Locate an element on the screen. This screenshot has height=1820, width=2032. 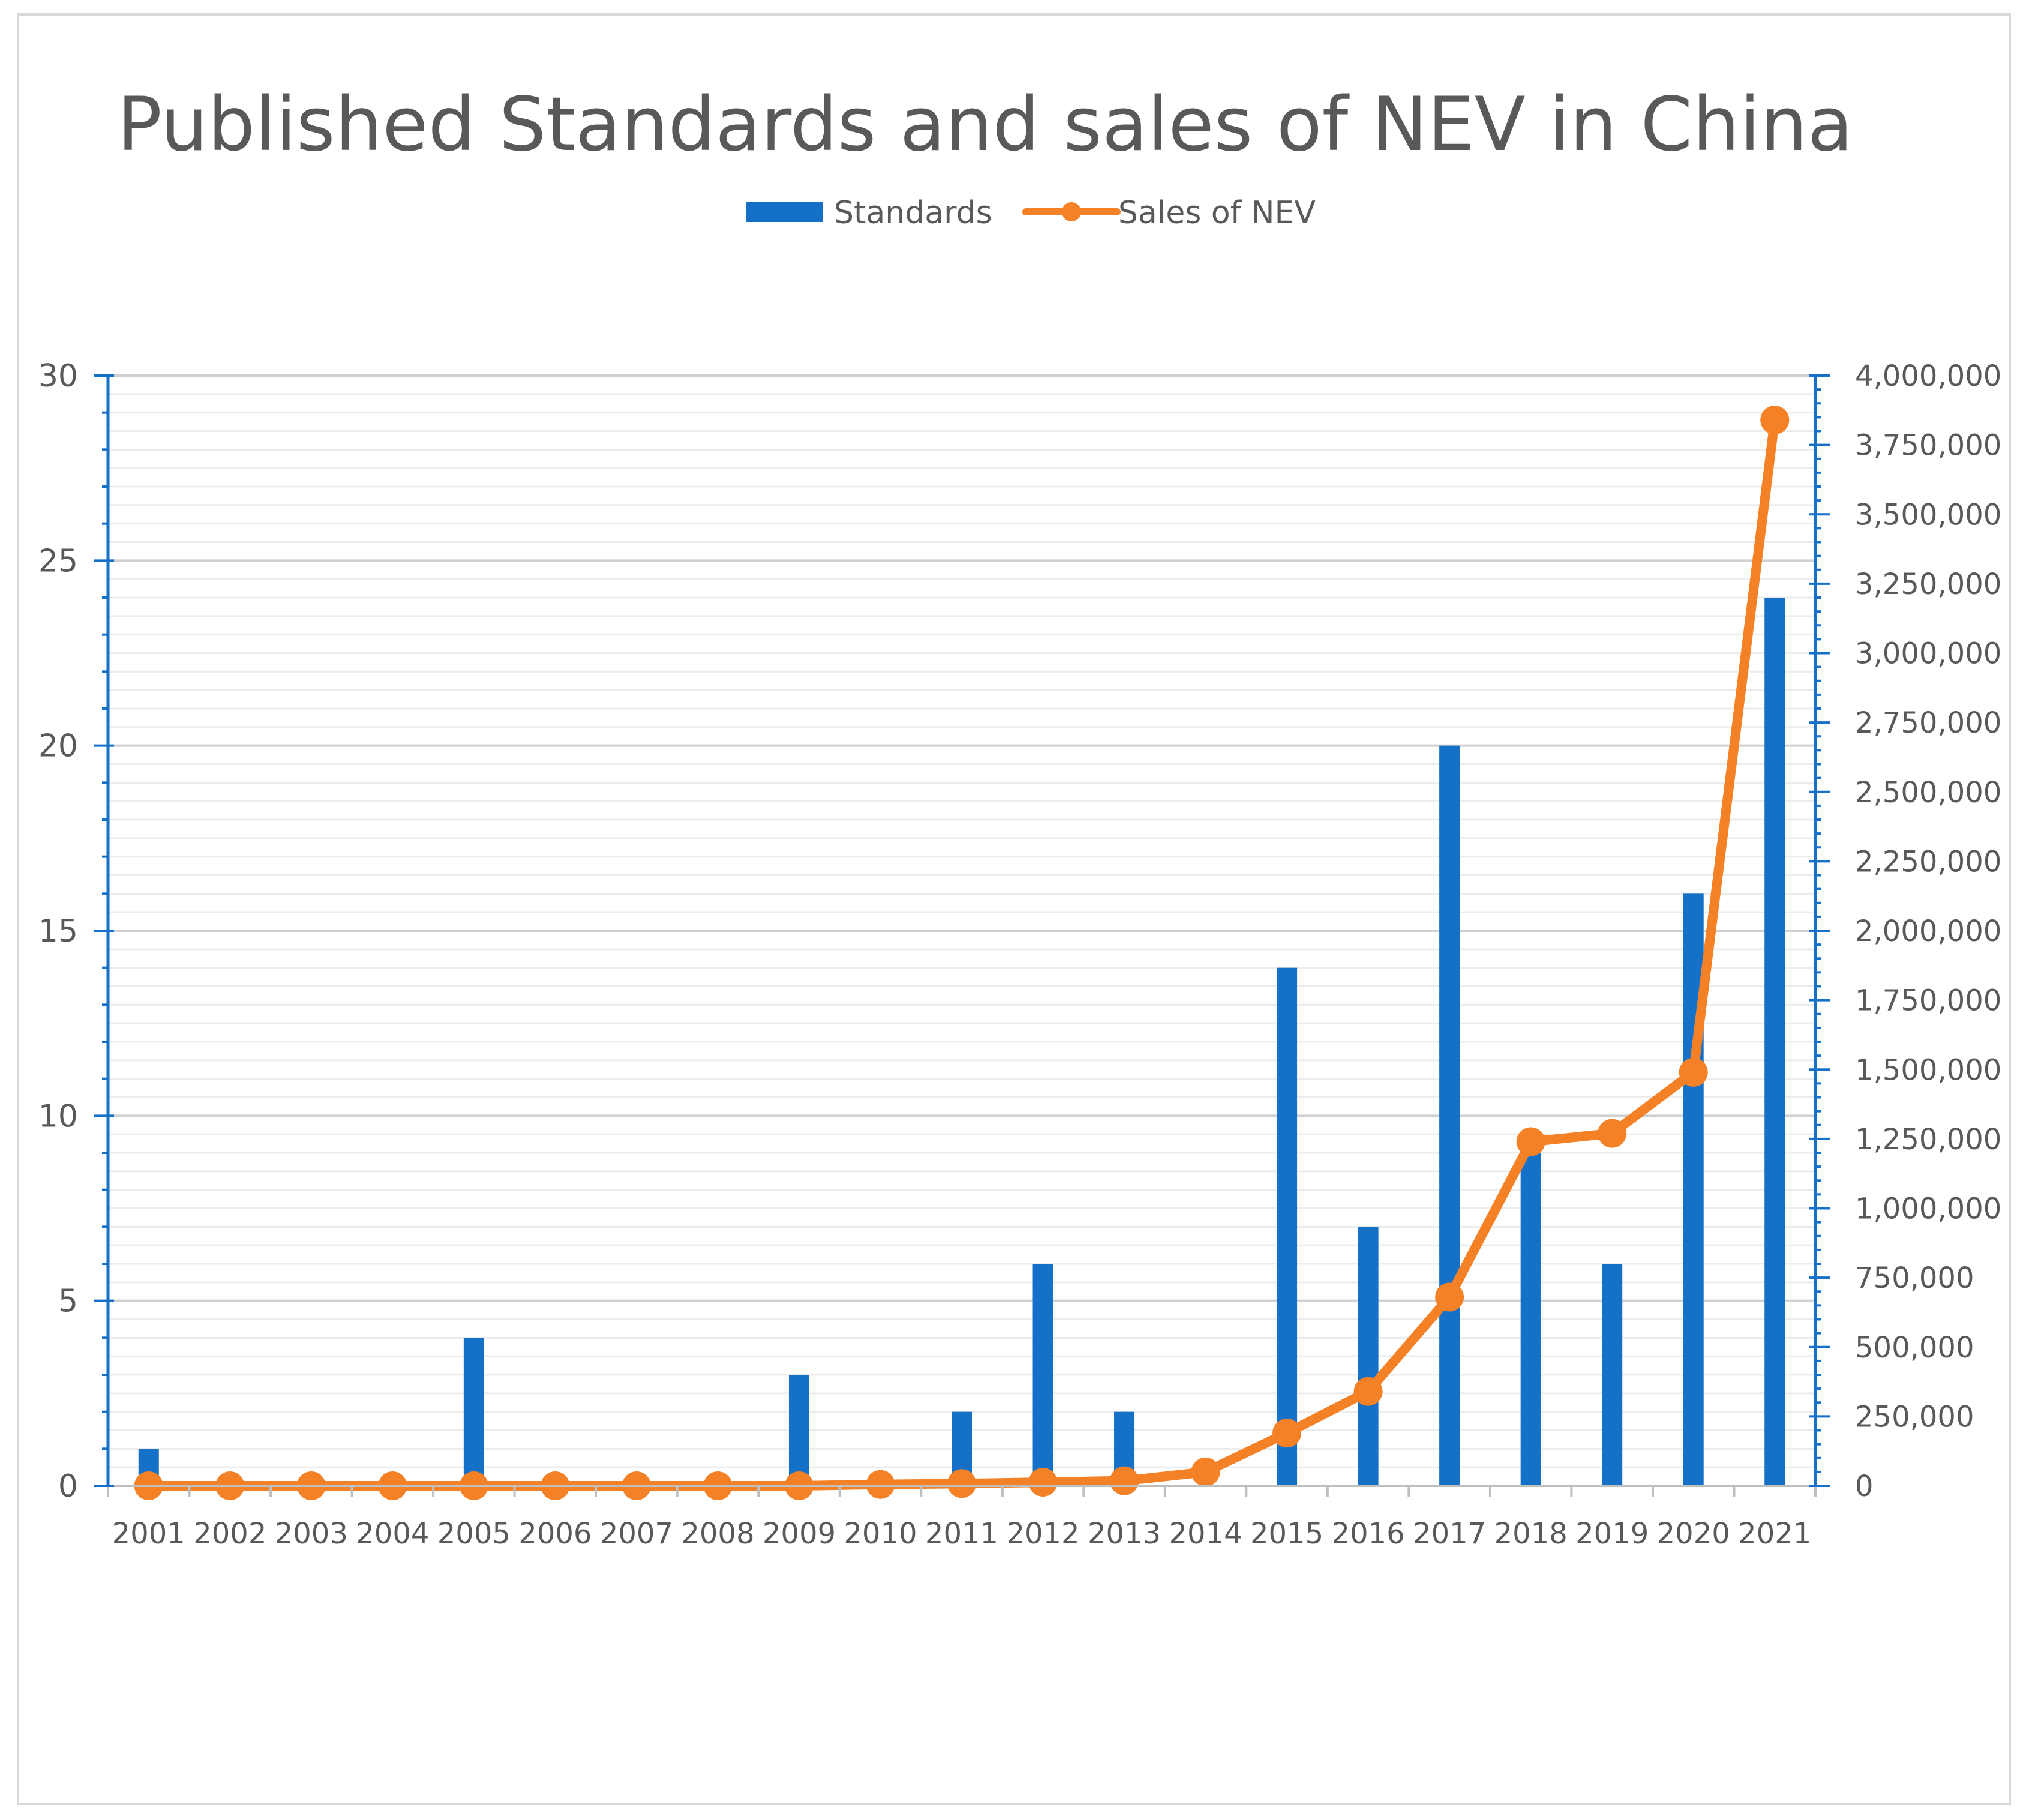
left-tick-label: 20 is located at coordinates (58, 746).